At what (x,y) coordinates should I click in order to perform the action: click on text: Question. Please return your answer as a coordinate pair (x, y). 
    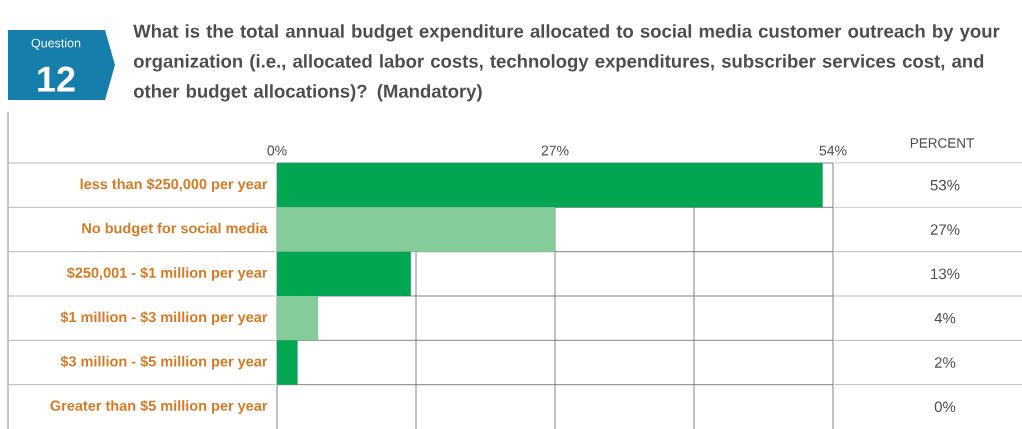
    Looking at the image, I should click on (56, 44).